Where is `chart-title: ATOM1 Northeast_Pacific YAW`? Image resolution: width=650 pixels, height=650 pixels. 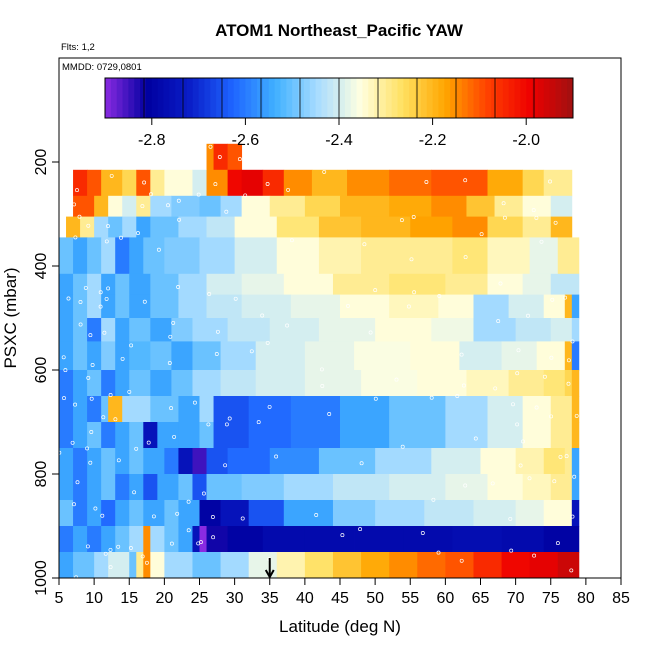 chart-title: ATOM1 Northeast_Pacific YAW is located at coordinates (339, 30).